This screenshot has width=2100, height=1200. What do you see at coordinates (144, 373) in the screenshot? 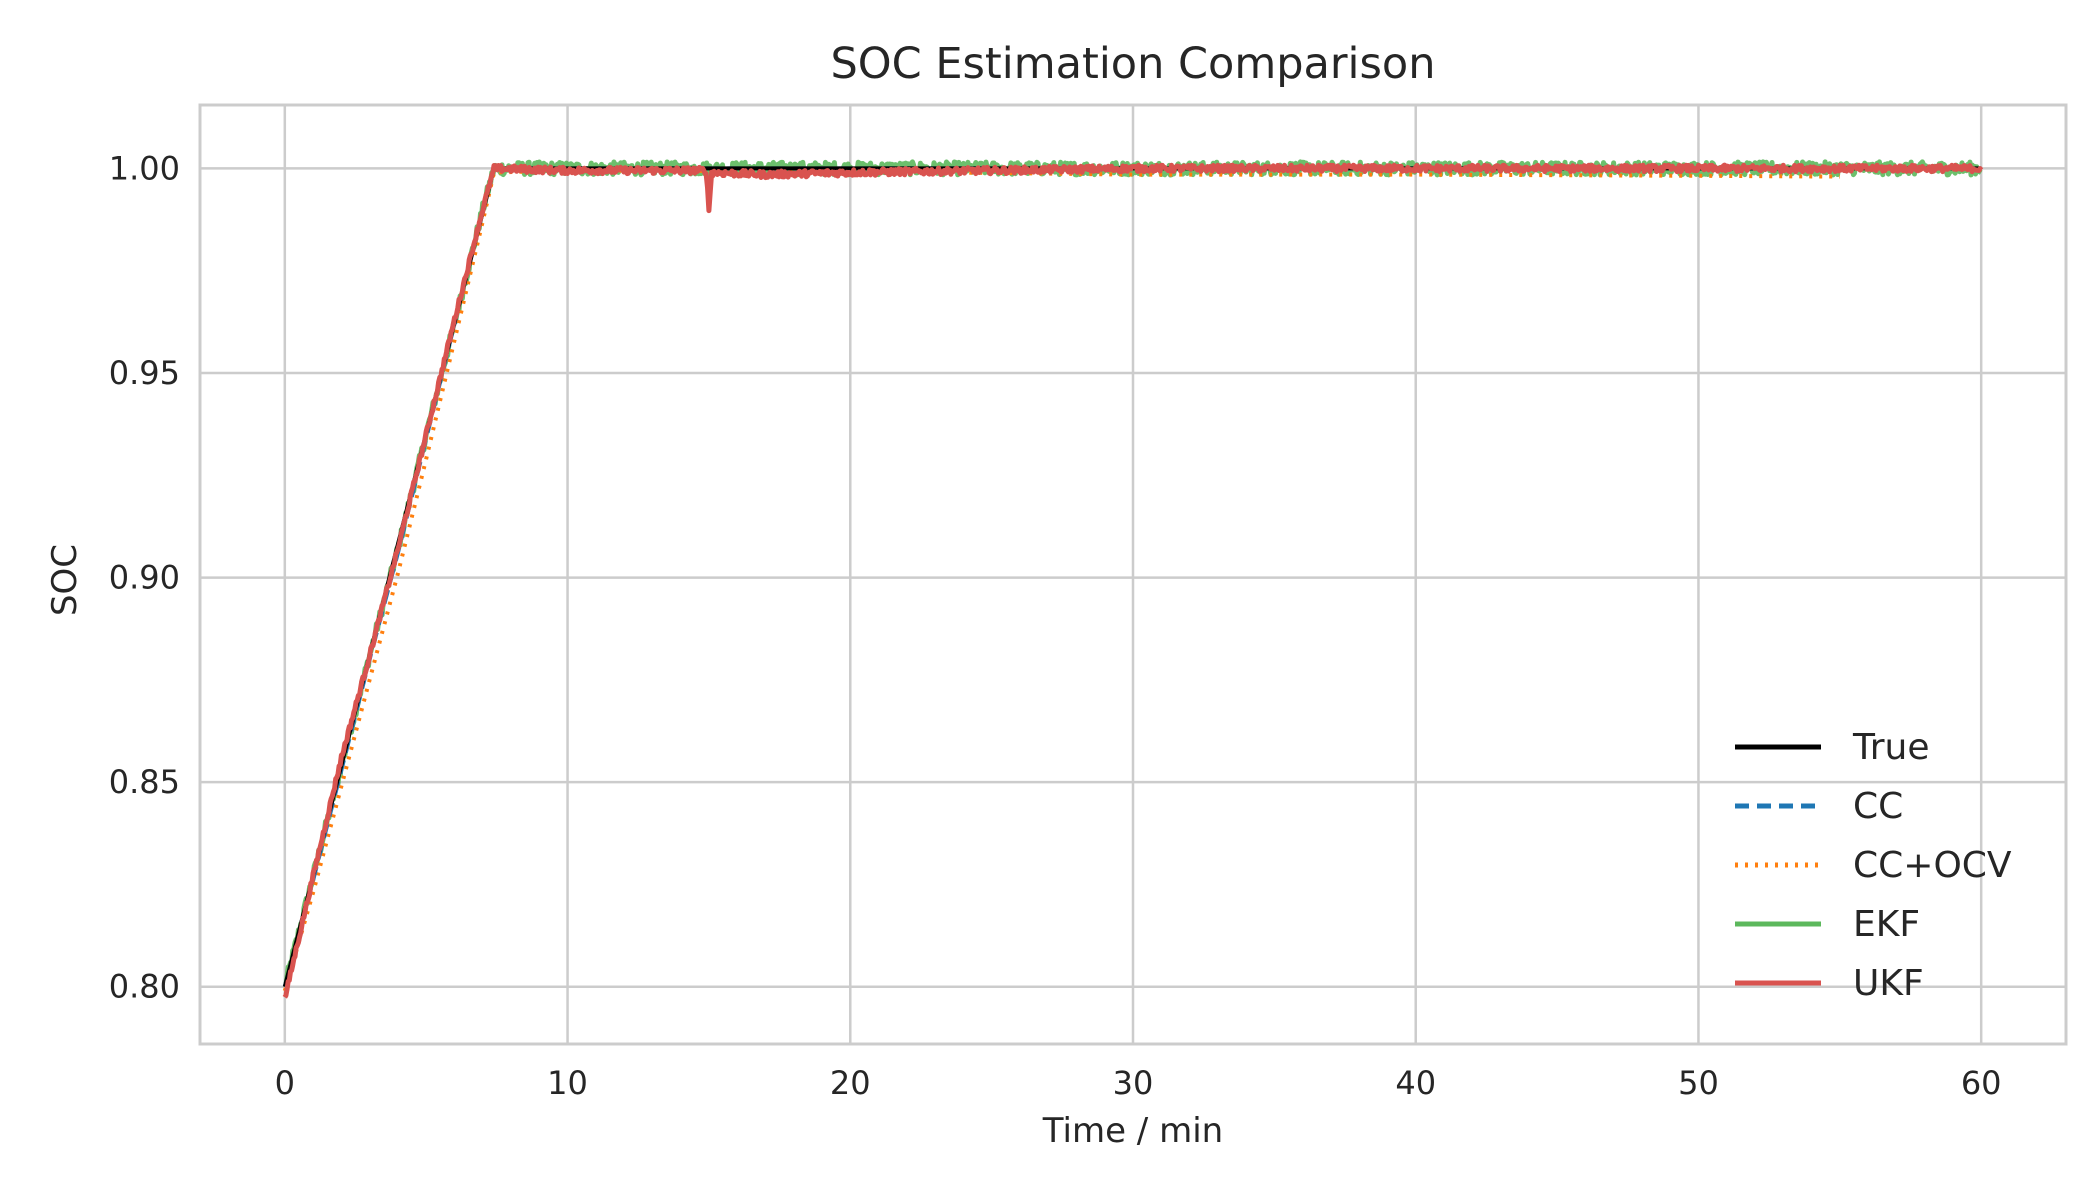
I see `y-tick-label: 0.95` at bounding box center [144, 373].